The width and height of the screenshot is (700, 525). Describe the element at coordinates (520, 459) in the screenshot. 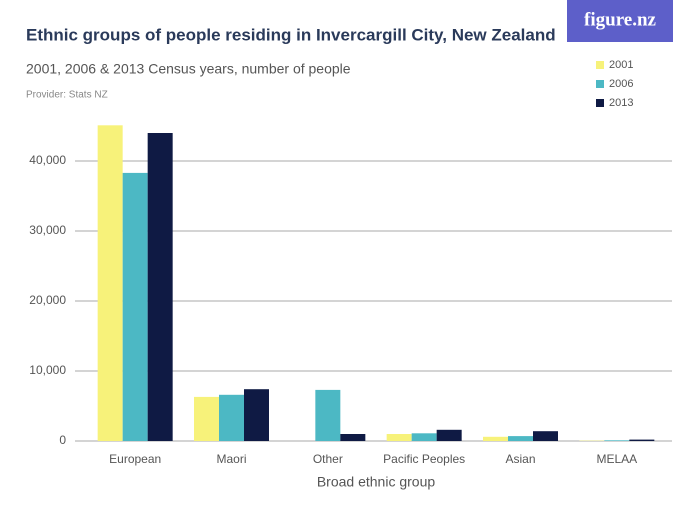

I see `x-tick-label: Asian` at that location.